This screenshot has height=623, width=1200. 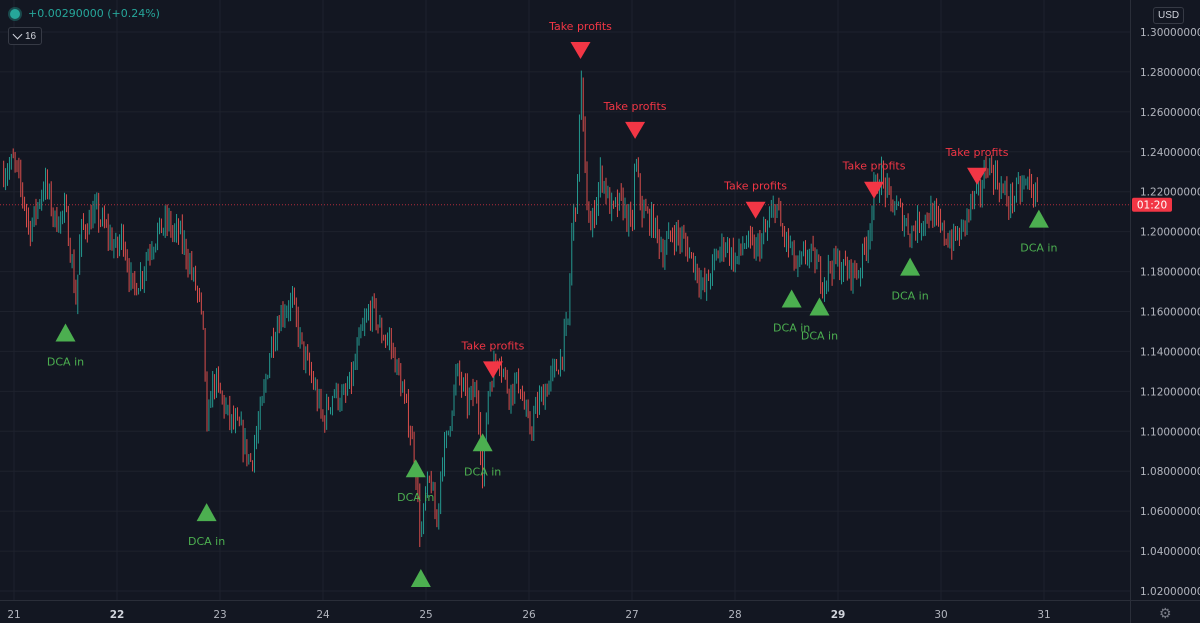 I want to click on x-tick-label: 21, so click(x=13, y=615).